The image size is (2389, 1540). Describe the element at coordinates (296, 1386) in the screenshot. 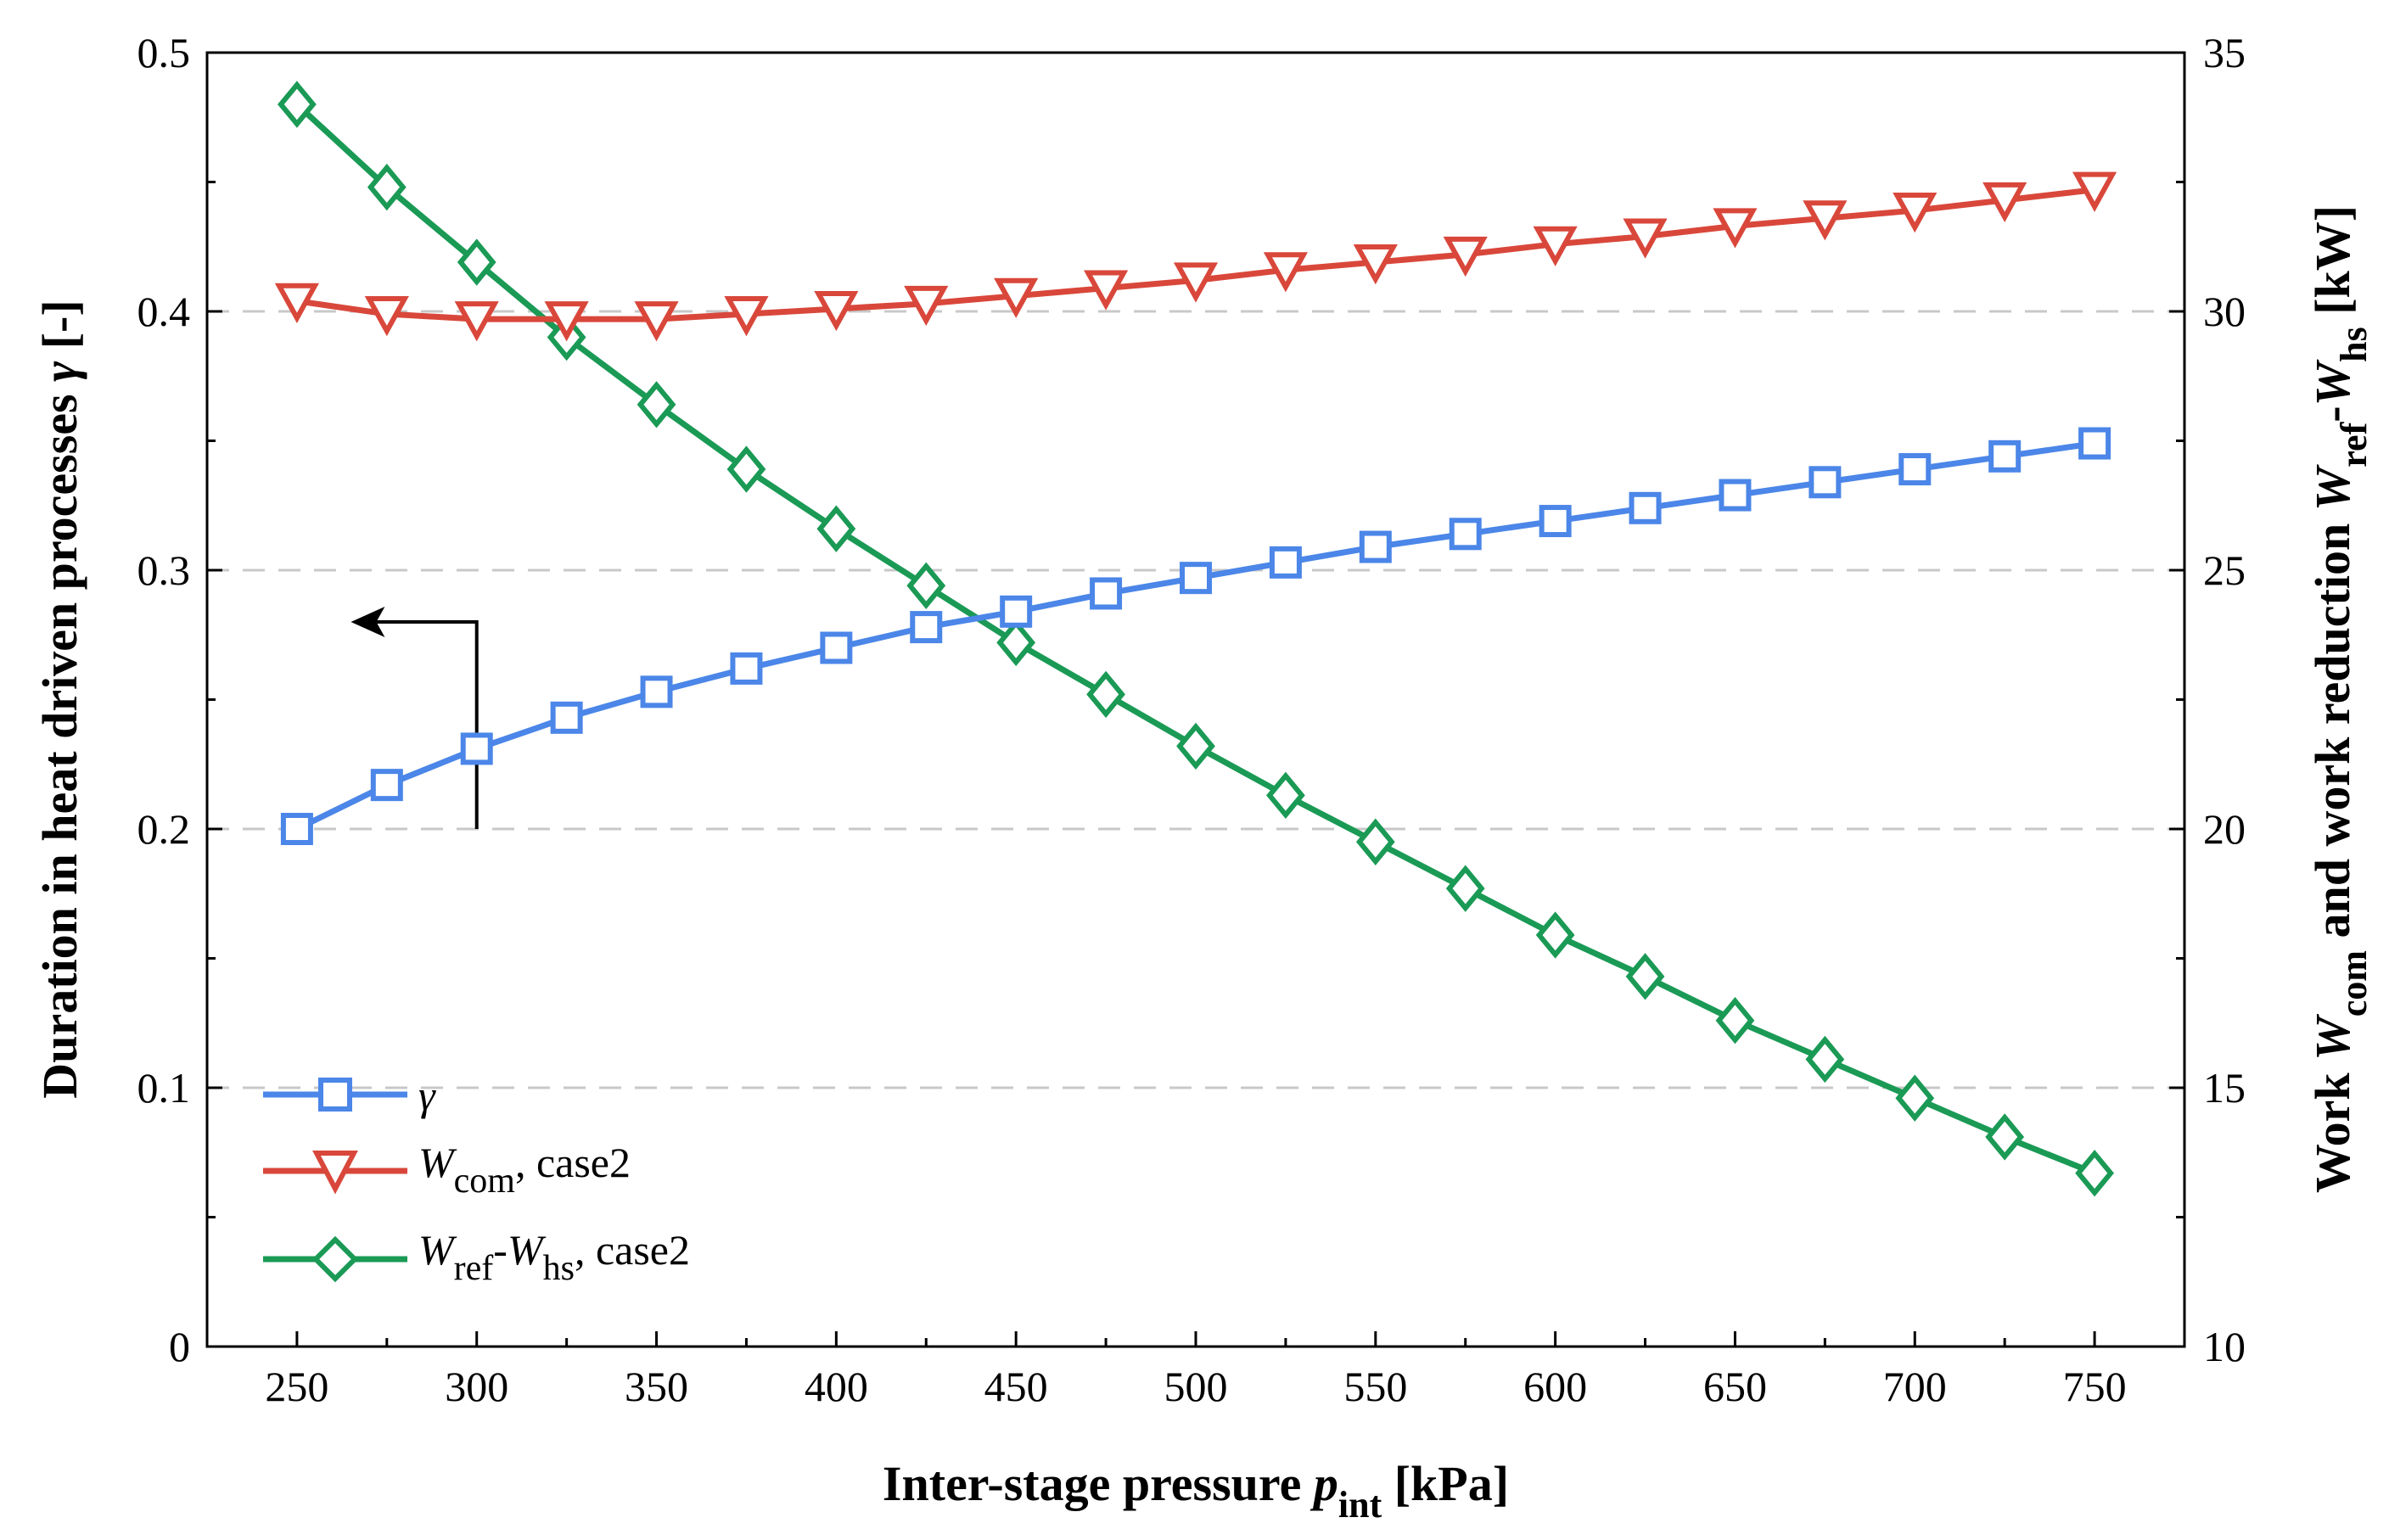

I see `x-tick-label: 250` at that location.